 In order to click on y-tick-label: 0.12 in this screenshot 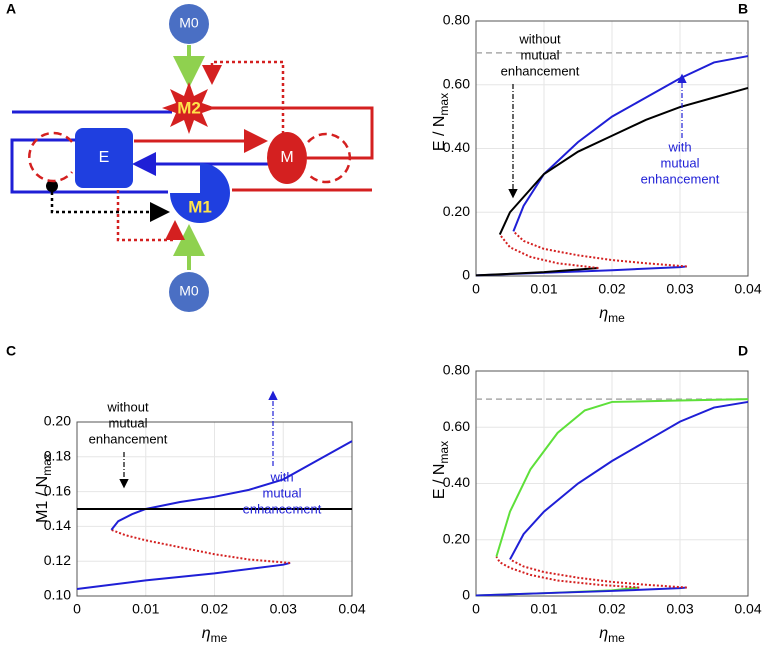, I will do `click(57, 560)`.